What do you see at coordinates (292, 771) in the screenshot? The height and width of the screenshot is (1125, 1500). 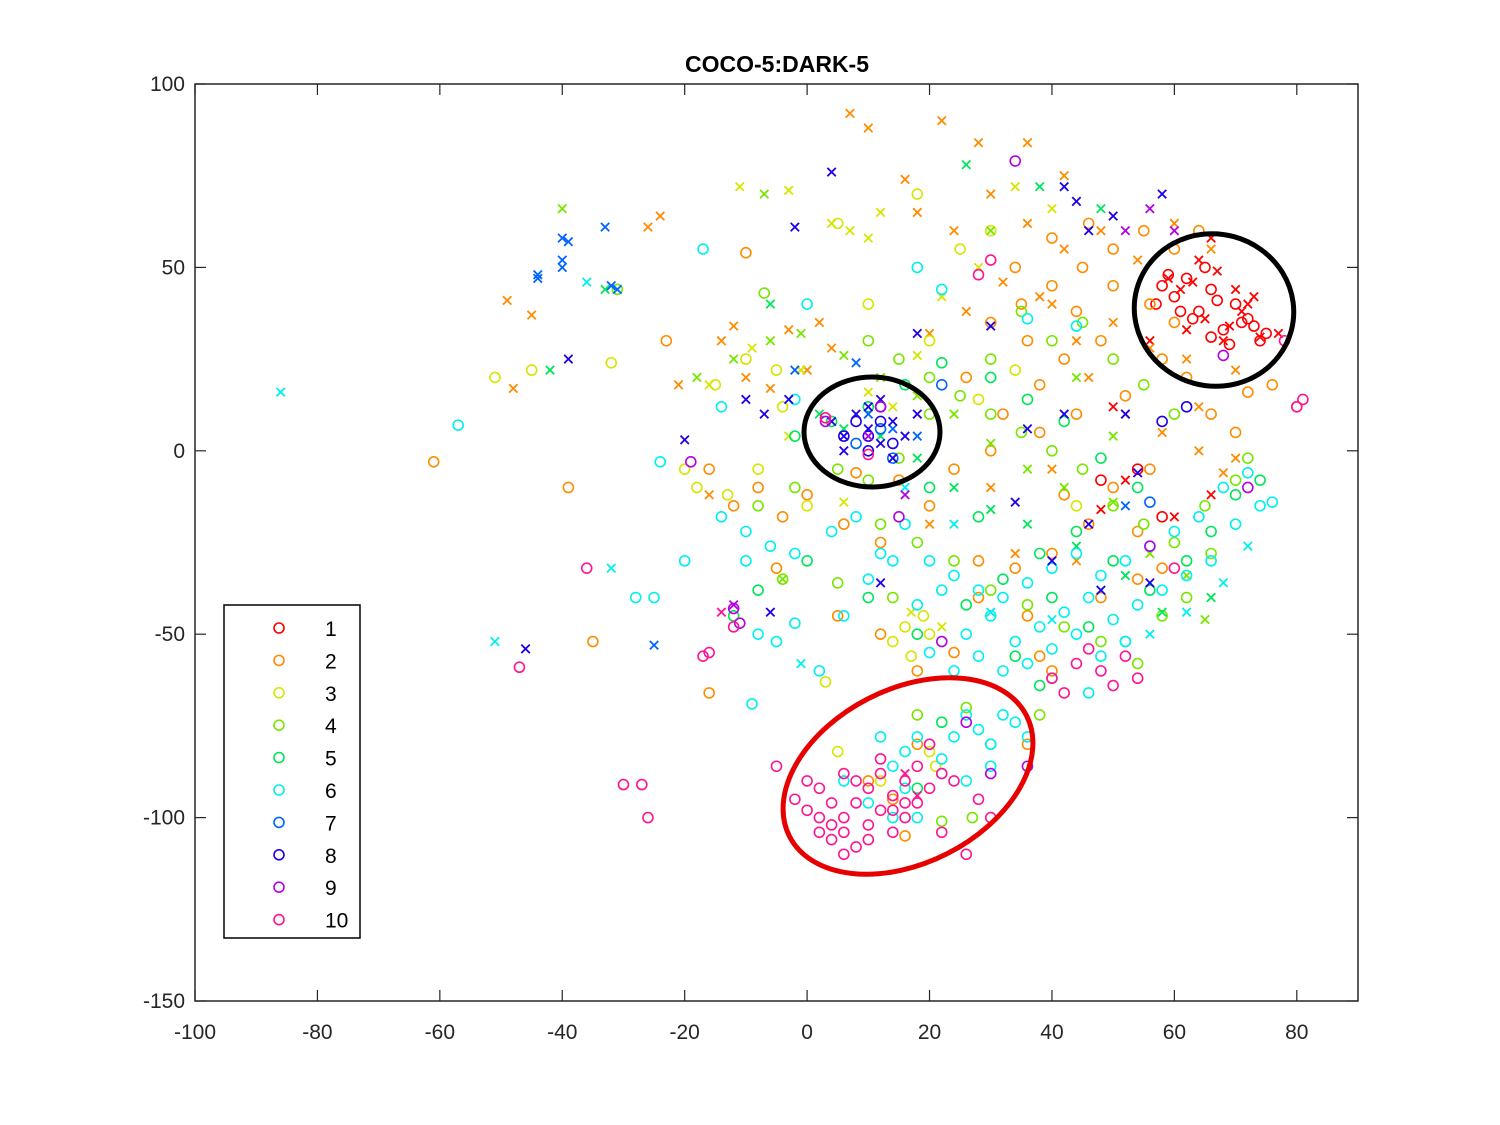 I see `legend-box` at bounding box center [292, 771].